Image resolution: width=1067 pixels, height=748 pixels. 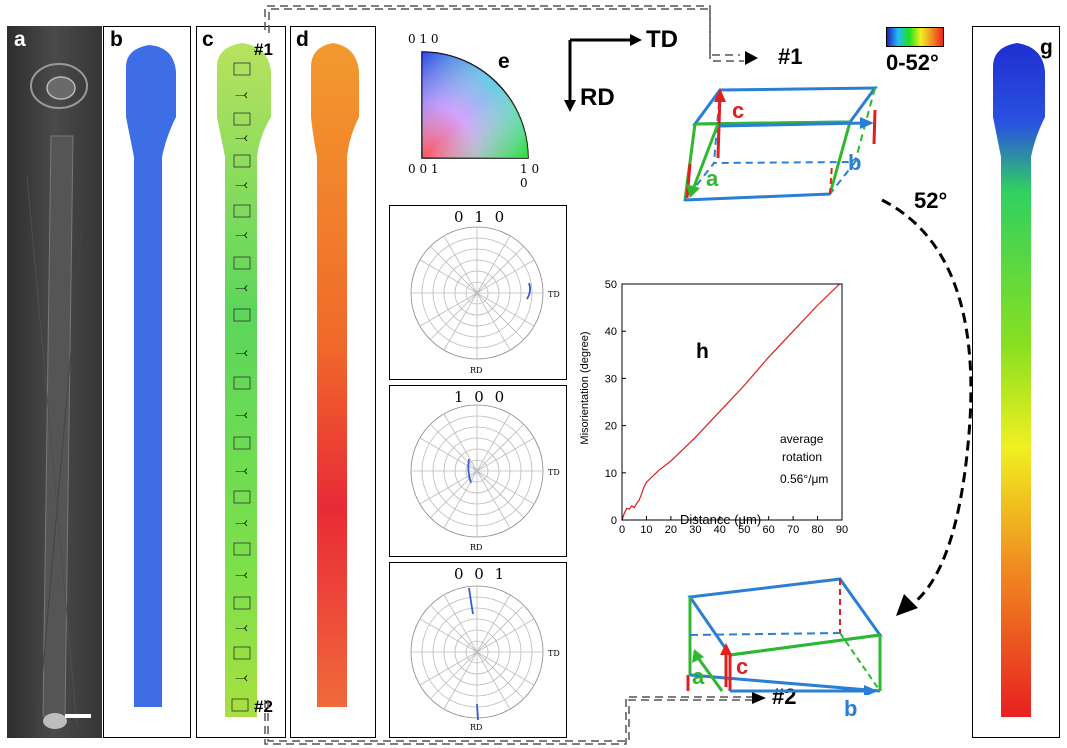 What do you see at coordinates (721, 519) in the screenshot?
I see `chart-xlabel: Distance (μm)` at bounding box center [721, 519].